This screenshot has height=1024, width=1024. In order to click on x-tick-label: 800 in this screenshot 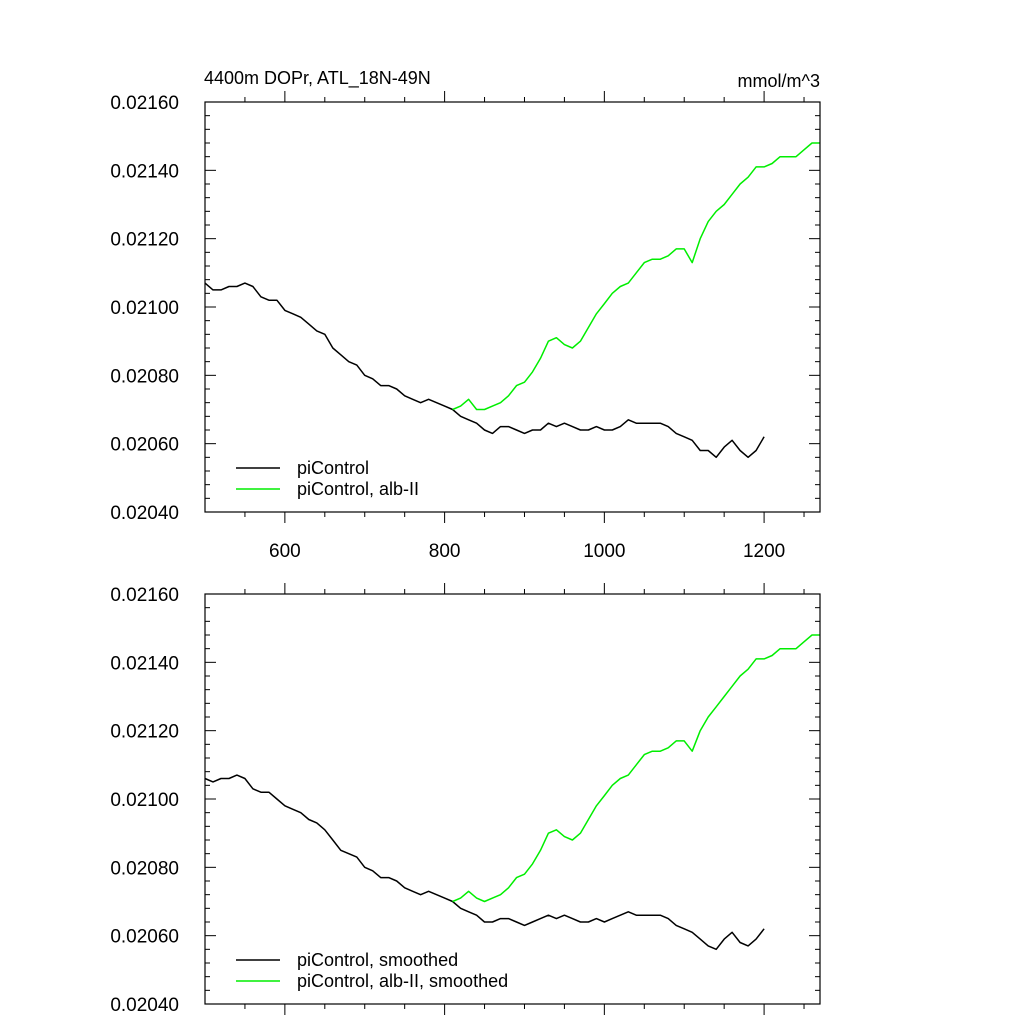, I will do `click(445, 551)`.